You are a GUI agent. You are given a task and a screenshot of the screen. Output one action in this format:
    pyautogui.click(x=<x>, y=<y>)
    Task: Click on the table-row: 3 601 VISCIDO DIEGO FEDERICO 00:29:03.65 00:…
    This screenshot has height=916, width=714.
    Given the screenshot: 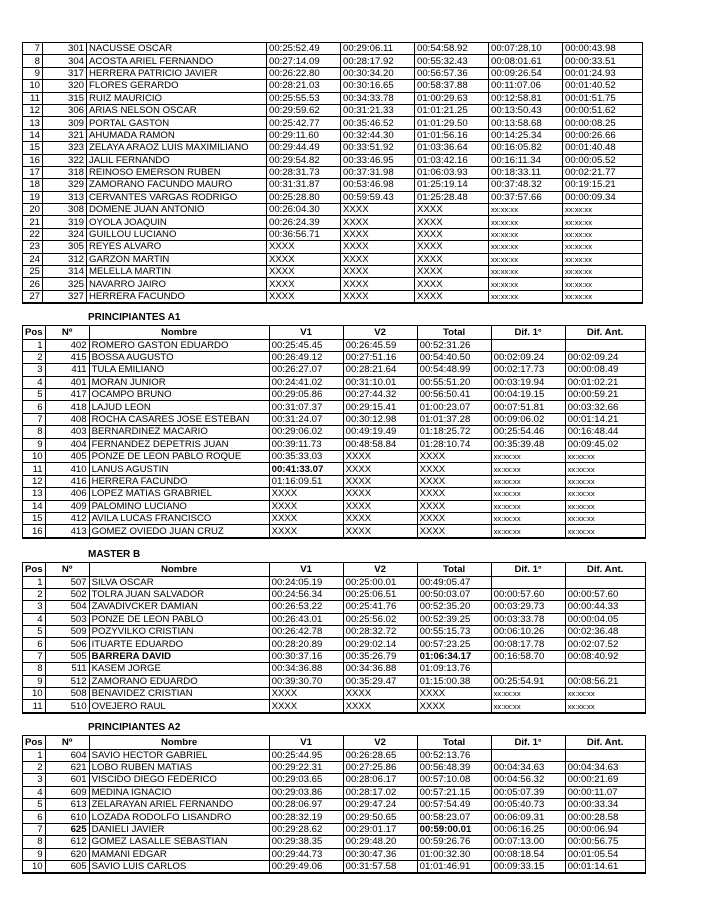 What is the action you would take?
    pyautogui.click(x=334, y=780)
    